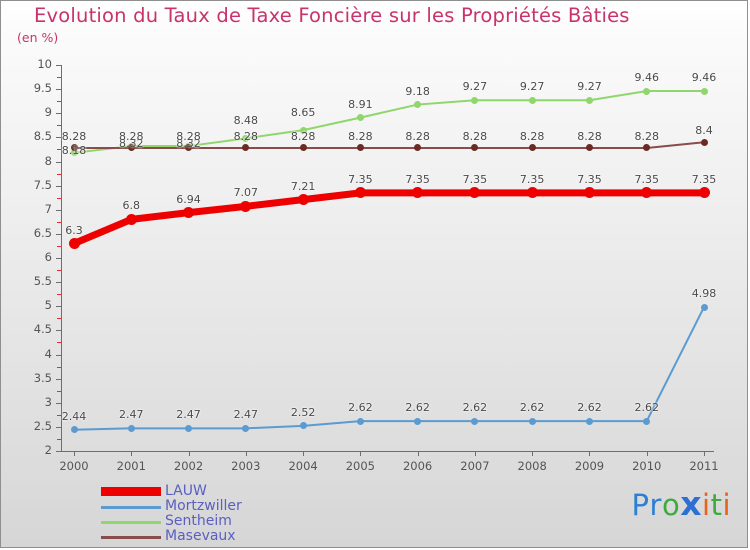 The height and width of the screenshot is (550, 750). What do you see at coordinates (246, 193) in the screenshot?
I see `data-label: 7.07` at bounding box center [246, 193].